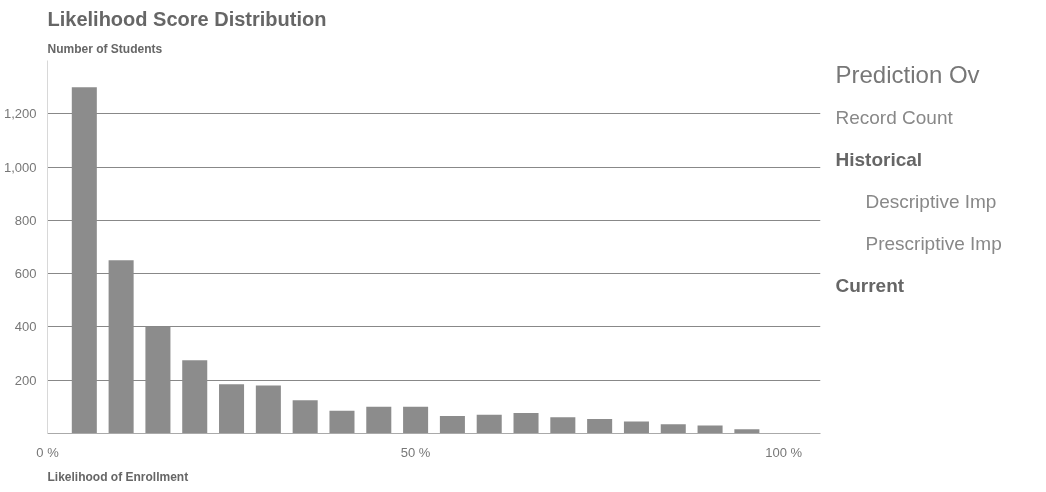 This screenshot has width=1046, height=492. I want to click on x-tick-label: 0 %, so click(48, 452).